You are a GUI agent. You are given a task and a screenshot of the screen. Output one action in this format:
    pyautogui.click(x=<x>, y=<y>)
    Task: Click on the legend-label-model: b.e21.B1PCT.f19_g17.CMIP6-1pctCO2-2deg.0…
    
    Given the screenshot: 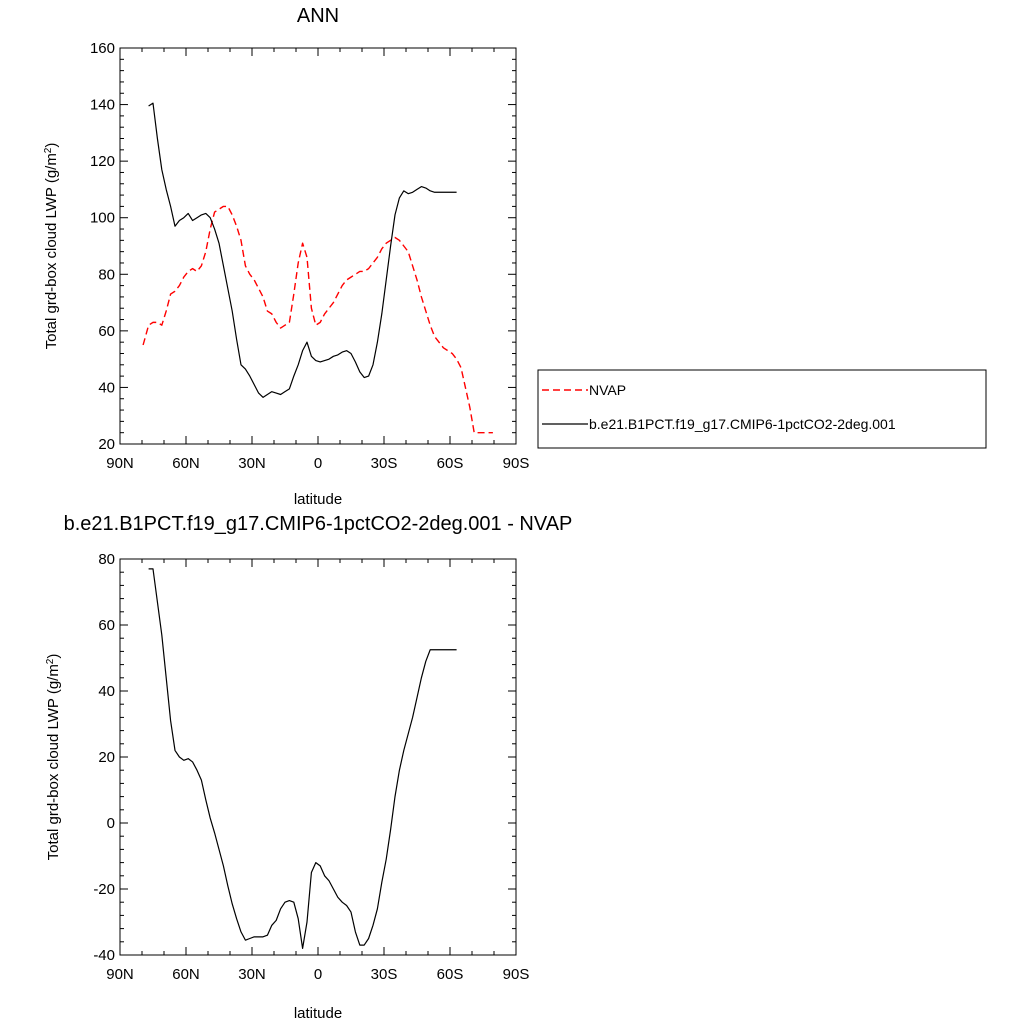 What is the action you would take?
    pyautogui.click(x=742, y=424)
    